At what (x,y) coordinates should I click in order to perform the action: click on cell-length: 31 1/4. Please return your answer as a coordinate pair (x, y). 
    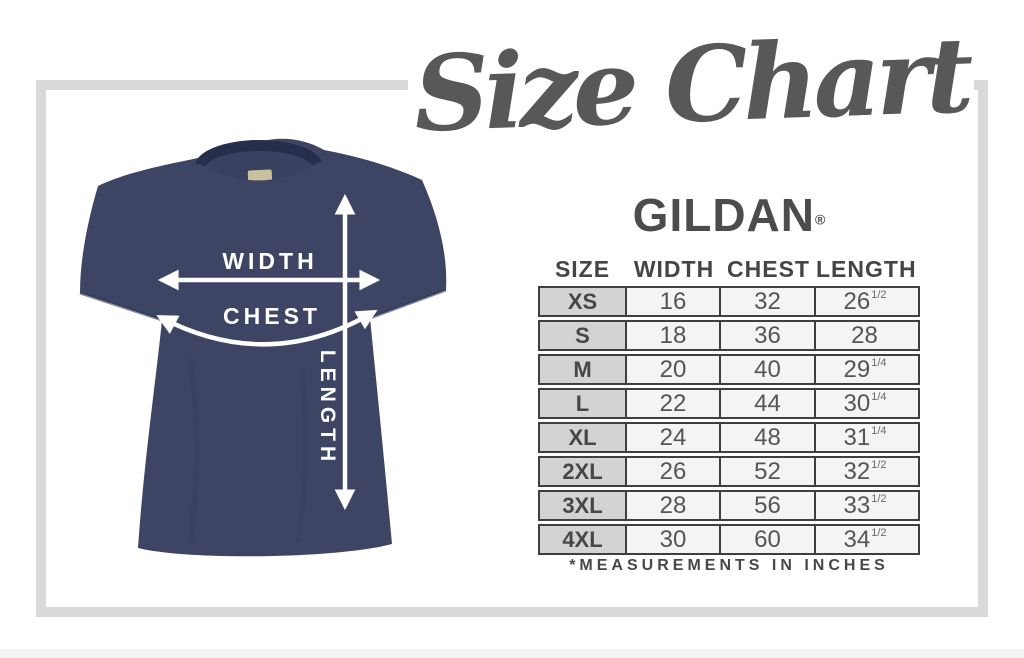
    Looking at the image, I should click on (864, 437).